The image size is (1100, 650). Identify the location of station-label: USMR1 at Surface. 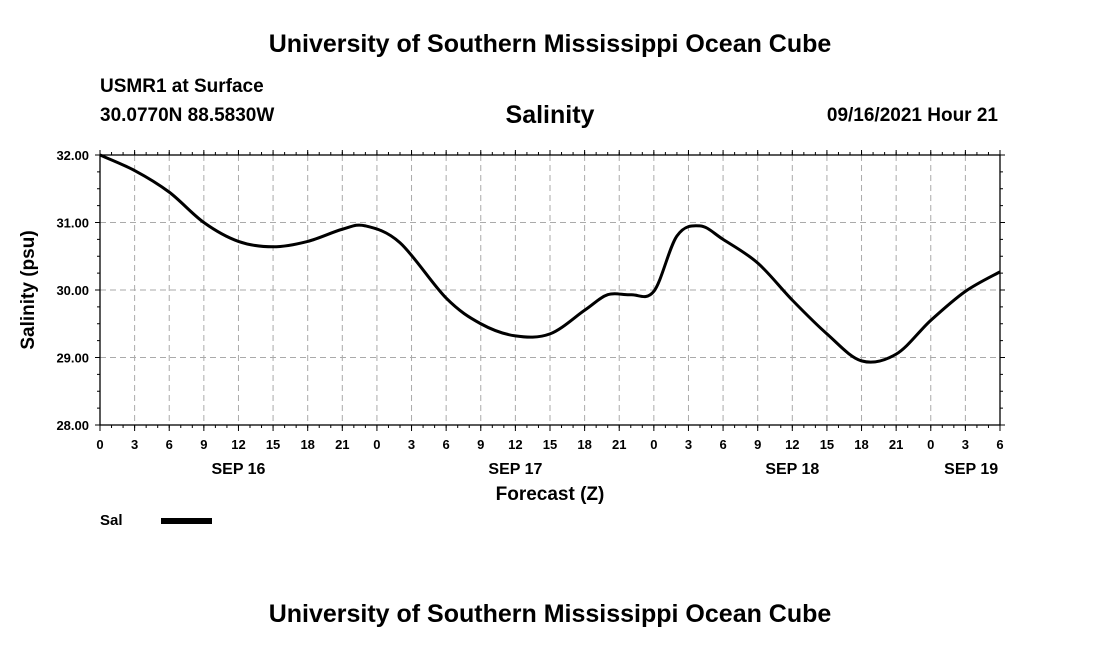
(182, 86).